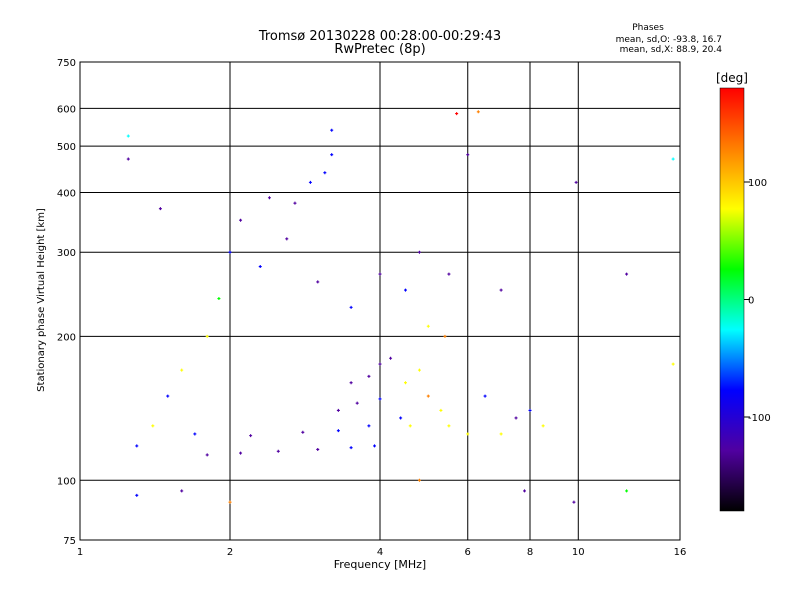  Describe the element at coordinates (66, 481) in the screenshot. I see `y-tick-label: 100` at that location.